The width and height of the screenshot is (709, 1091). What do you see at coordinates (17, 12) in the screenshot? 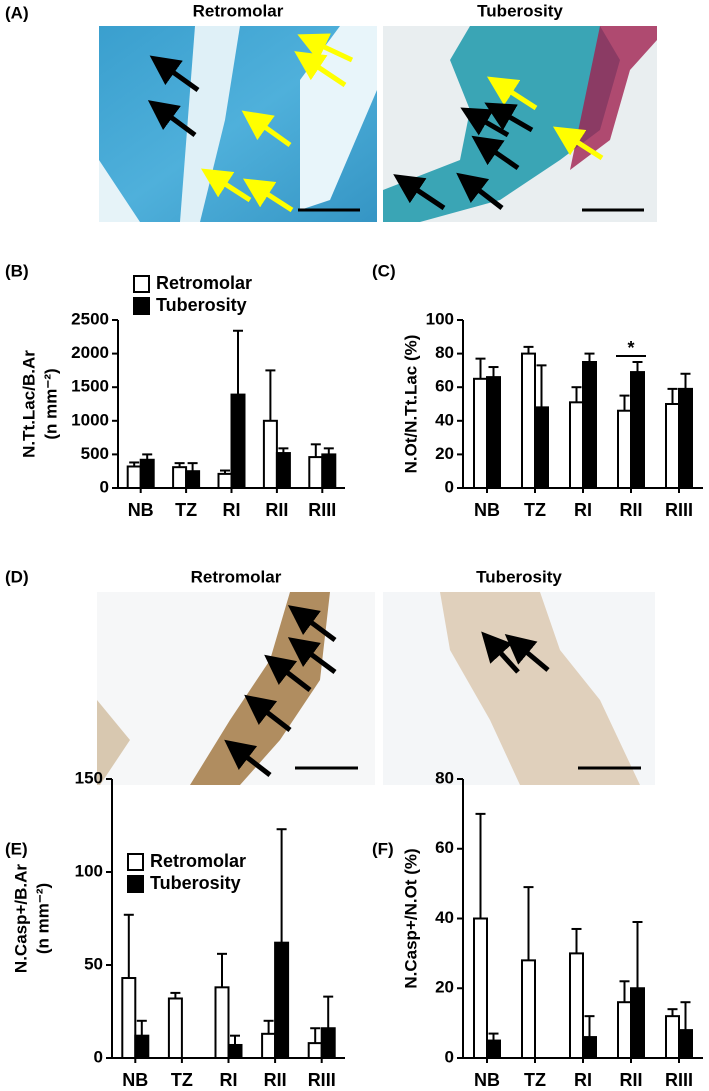
I see `panel-label: (A)` at bounding box center [17, 12].